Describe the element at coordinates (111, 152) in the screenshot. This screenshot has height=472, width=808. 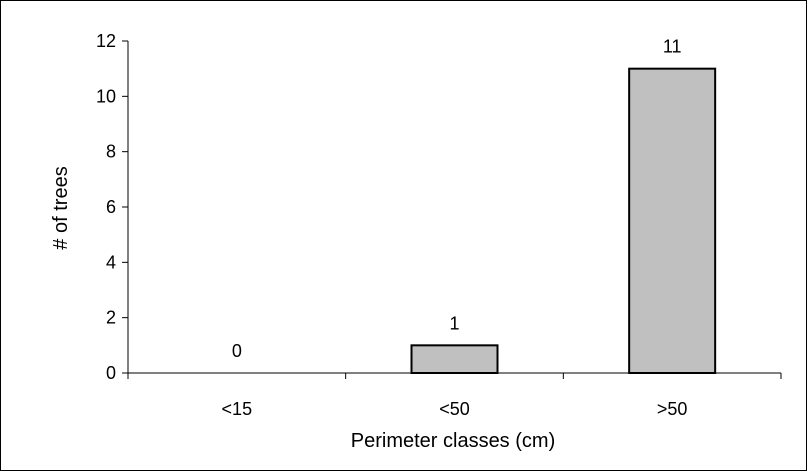
I see `y-tick-label: 8` at that location.